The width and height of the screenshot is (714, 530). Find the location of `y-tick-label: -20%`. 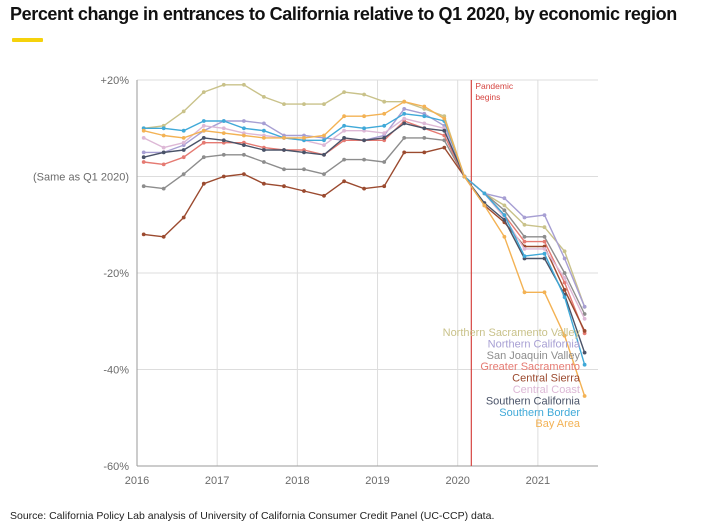

y-tick-label: -20% is located at coordinates (116, 274).